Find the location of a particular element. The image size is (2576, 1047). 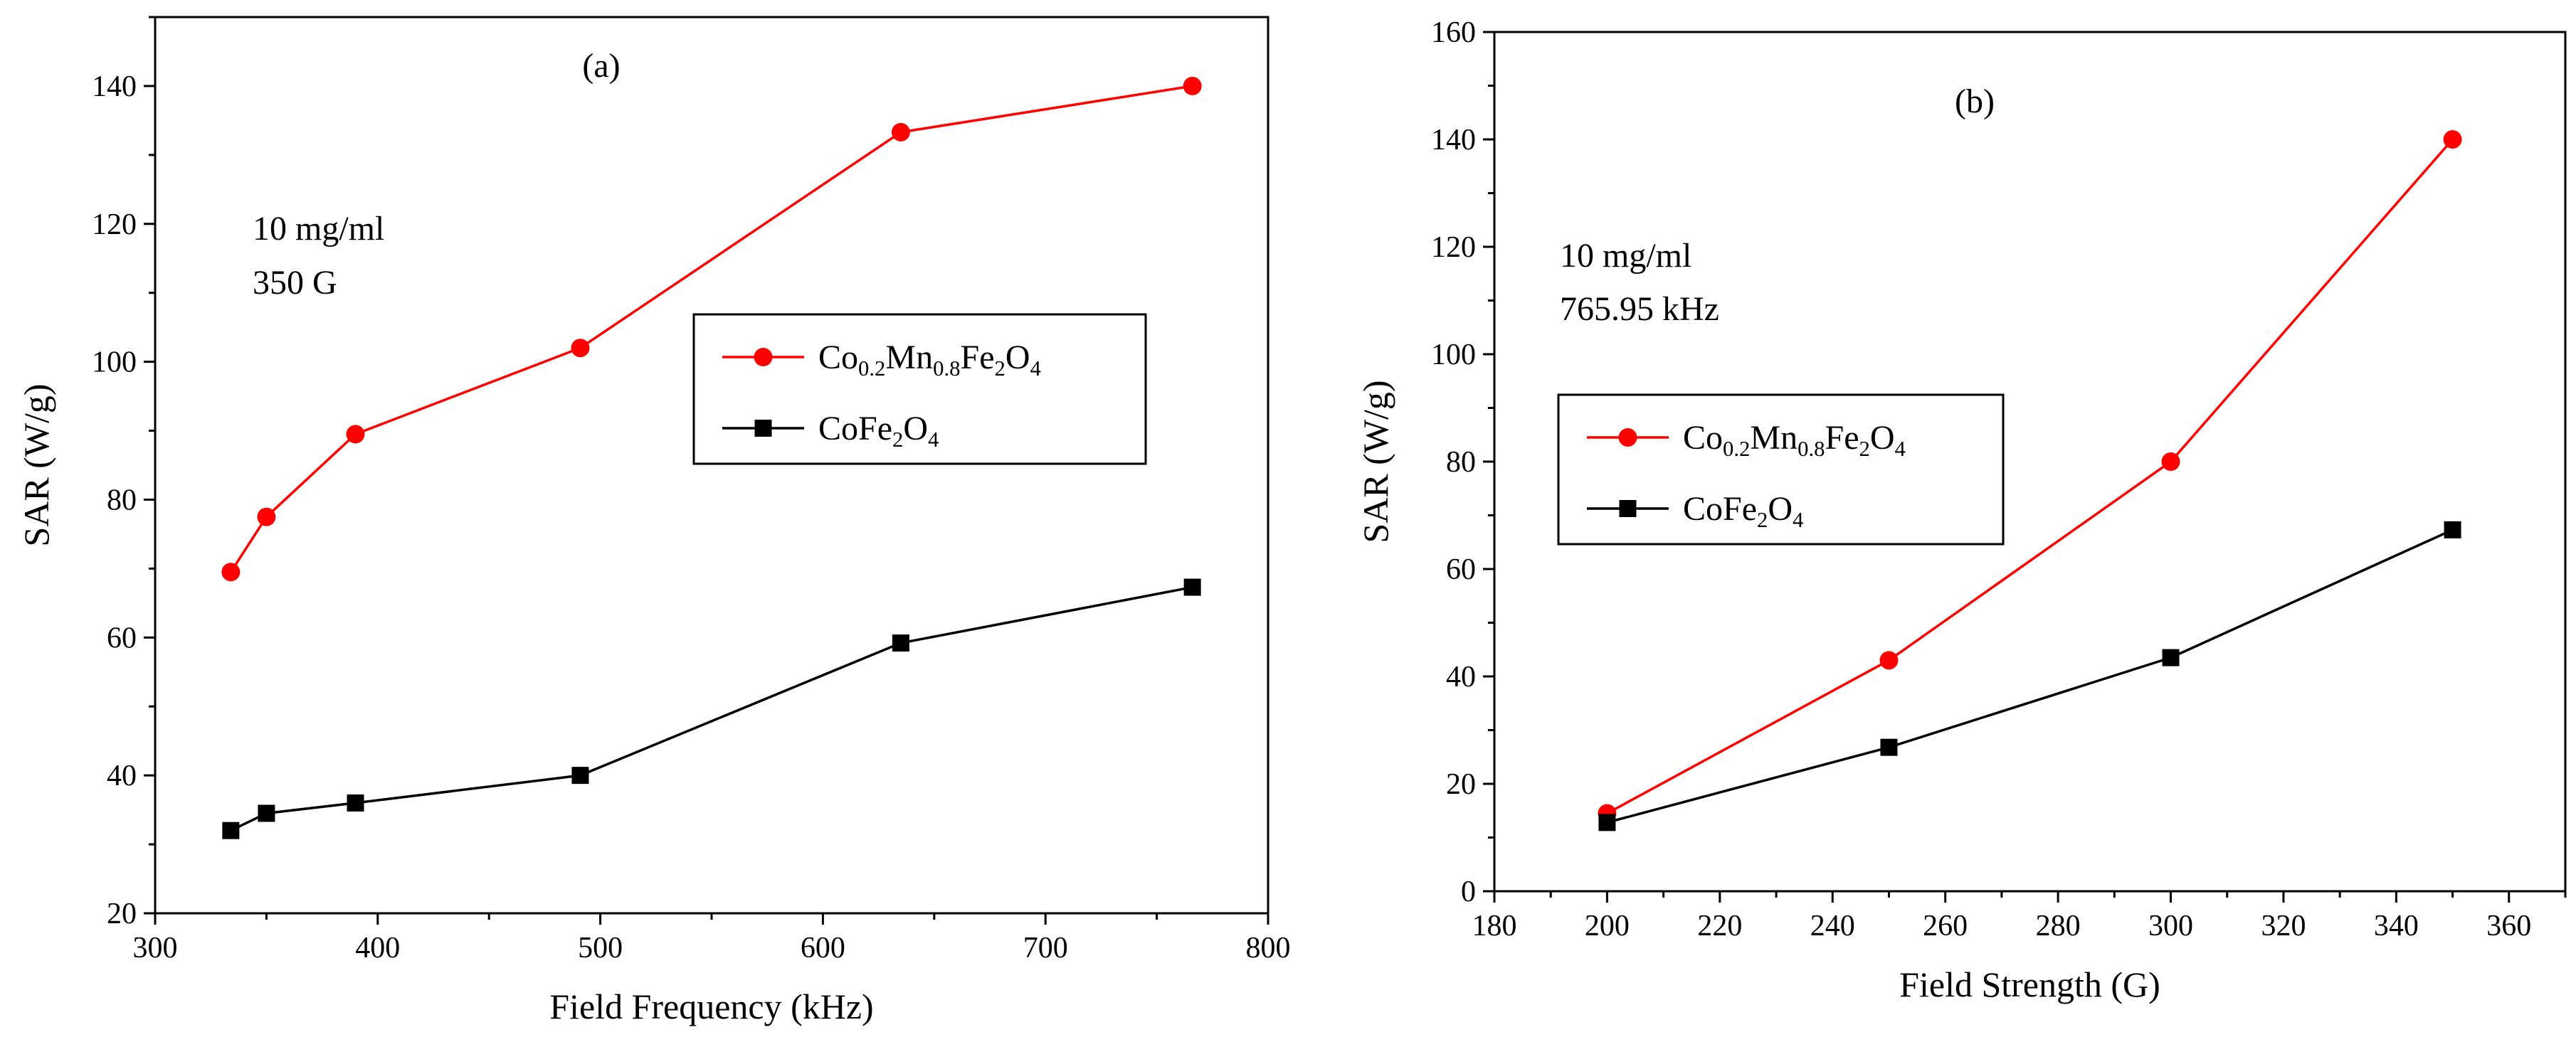

x-tick-label: 500 is located at coordinates (600, 948).